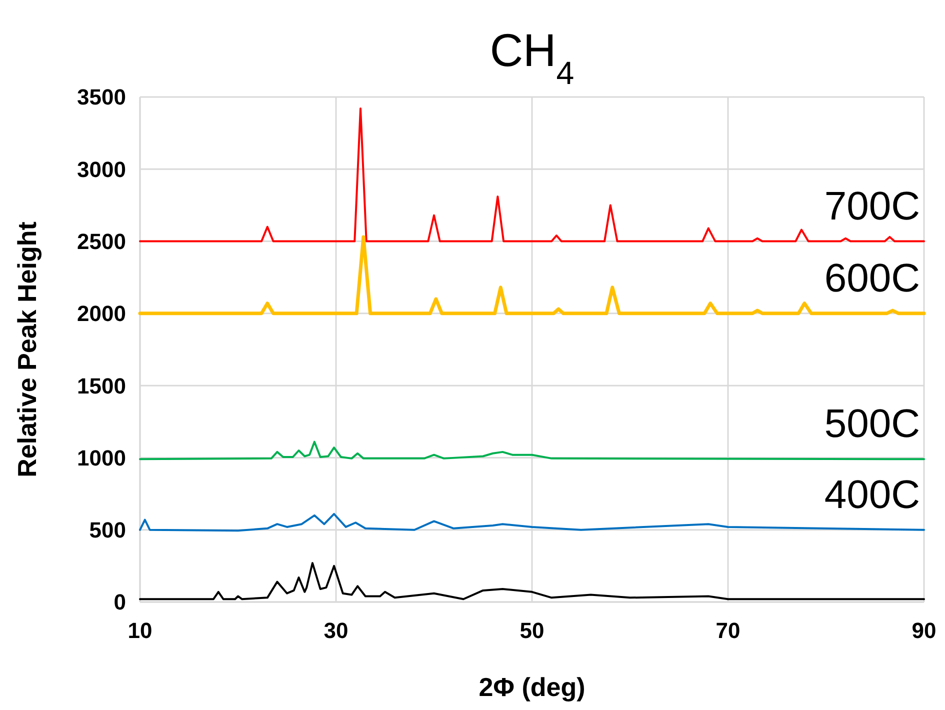 The width and height of the screenshot is (945, 710). What do you see at coordinates (101, 241) in the screenshot?
I see `y-tick-label: 2500` at bounding box center [101, 241].